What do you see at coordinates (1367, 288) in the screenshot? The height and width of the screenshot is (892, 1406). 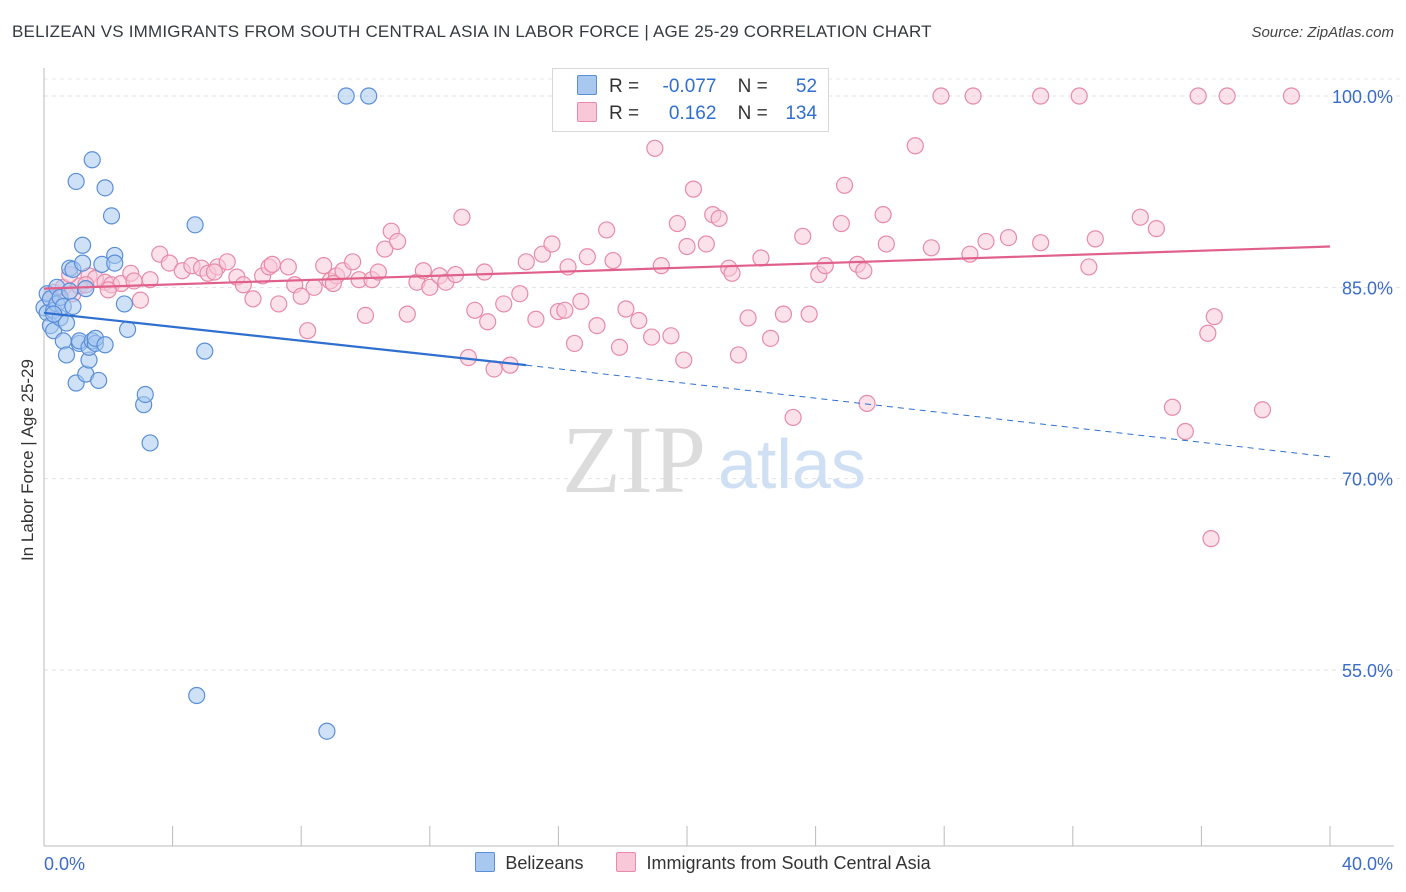 I see `y-tick-label: 85.0%` at bounding box center [1367, 288].